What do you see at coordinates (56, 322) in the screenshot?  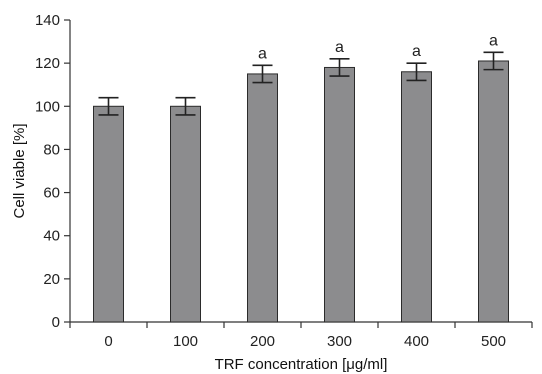 I see `y-tick-label: 0` at bounding box center [56, 322].